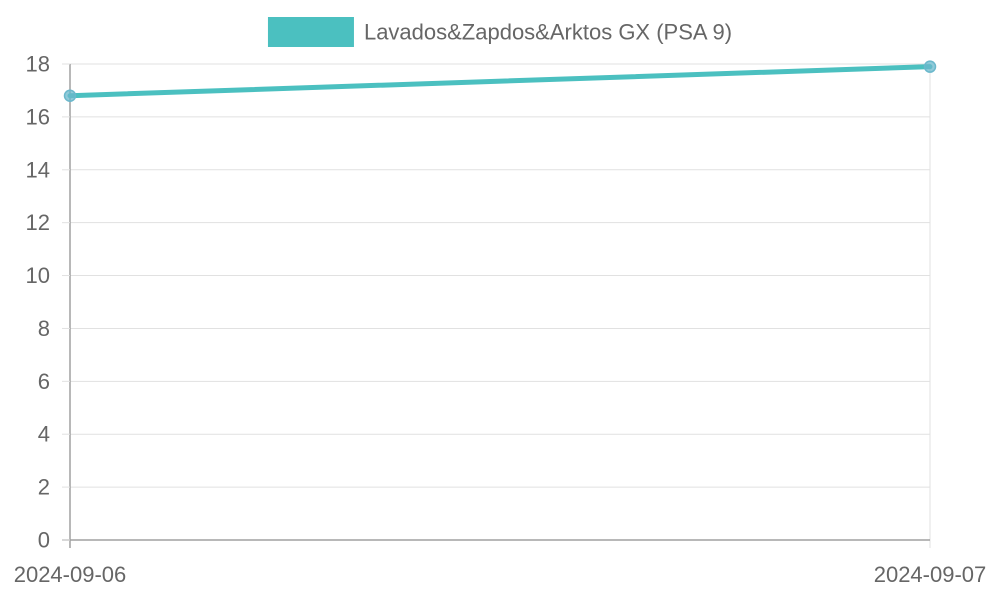 The image size is (1000, 600). Describe the element at coordinates (44, 328) in the screenshot. I see `y-tick-label: 8` at that location.